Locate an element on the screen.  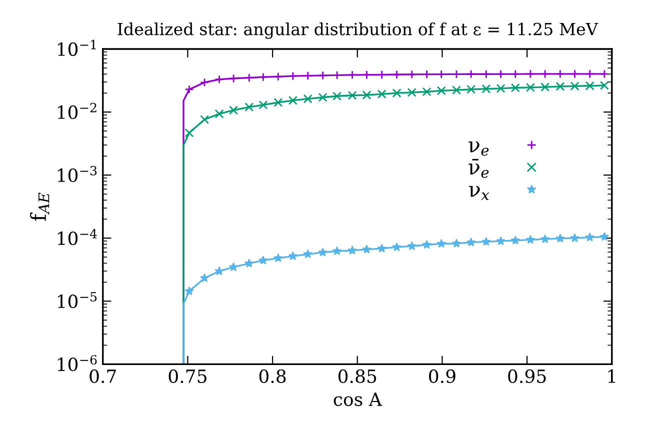
legend-label: ν$_{e}$ is located at coordinates (478, 148).